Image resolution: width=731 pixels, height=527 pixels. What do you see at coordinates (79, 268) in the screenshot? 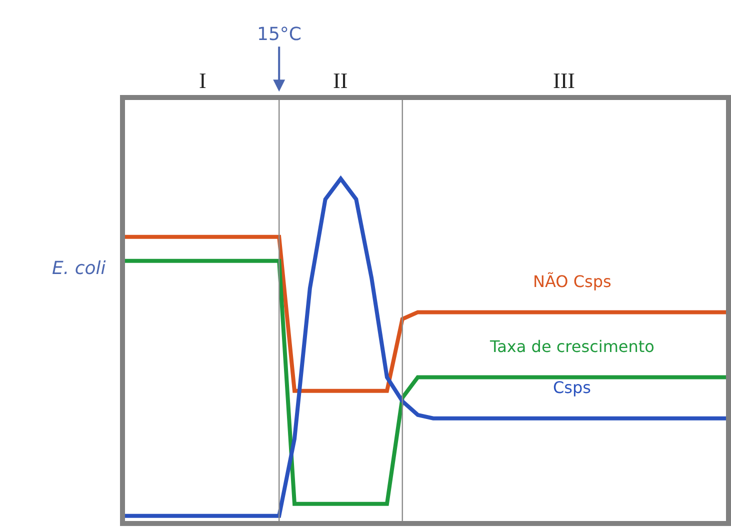
I see `y-axis-title: E. coli` at bounding box center [79, 268].